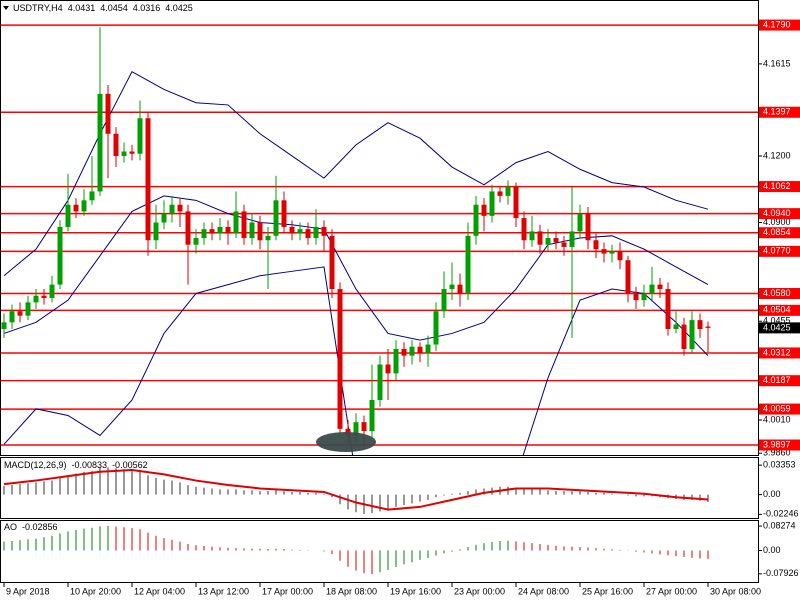  I want to click on menu-triangle, so click(6, 8).